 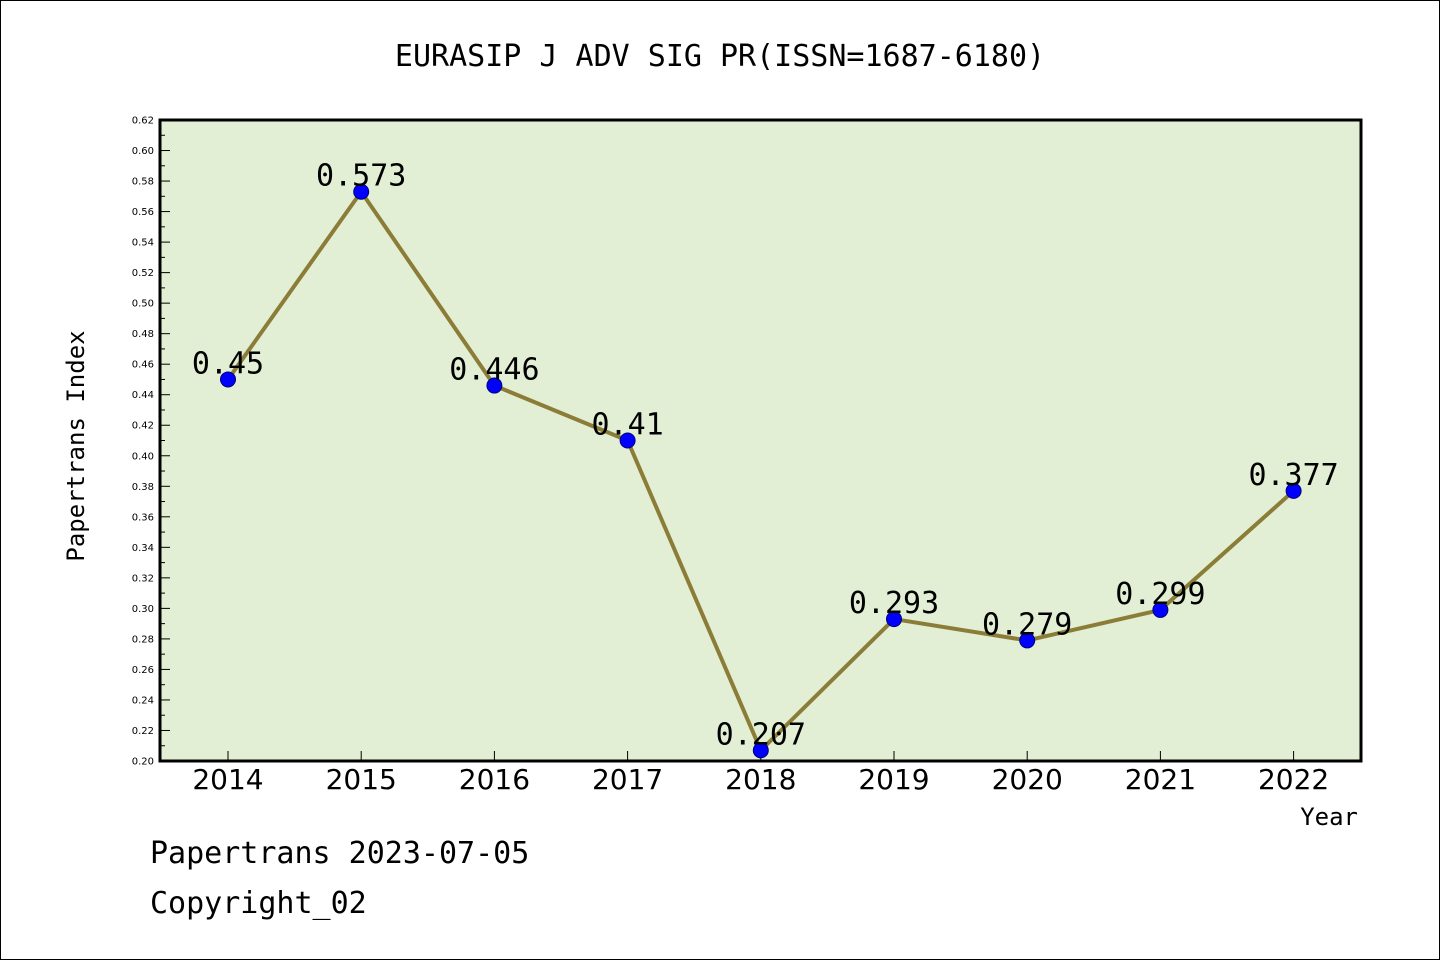 What do you see at coordinates (494, 370) in the screenshot?
I see `data-label-2016: 0.446` at bounding box center [494, 370].